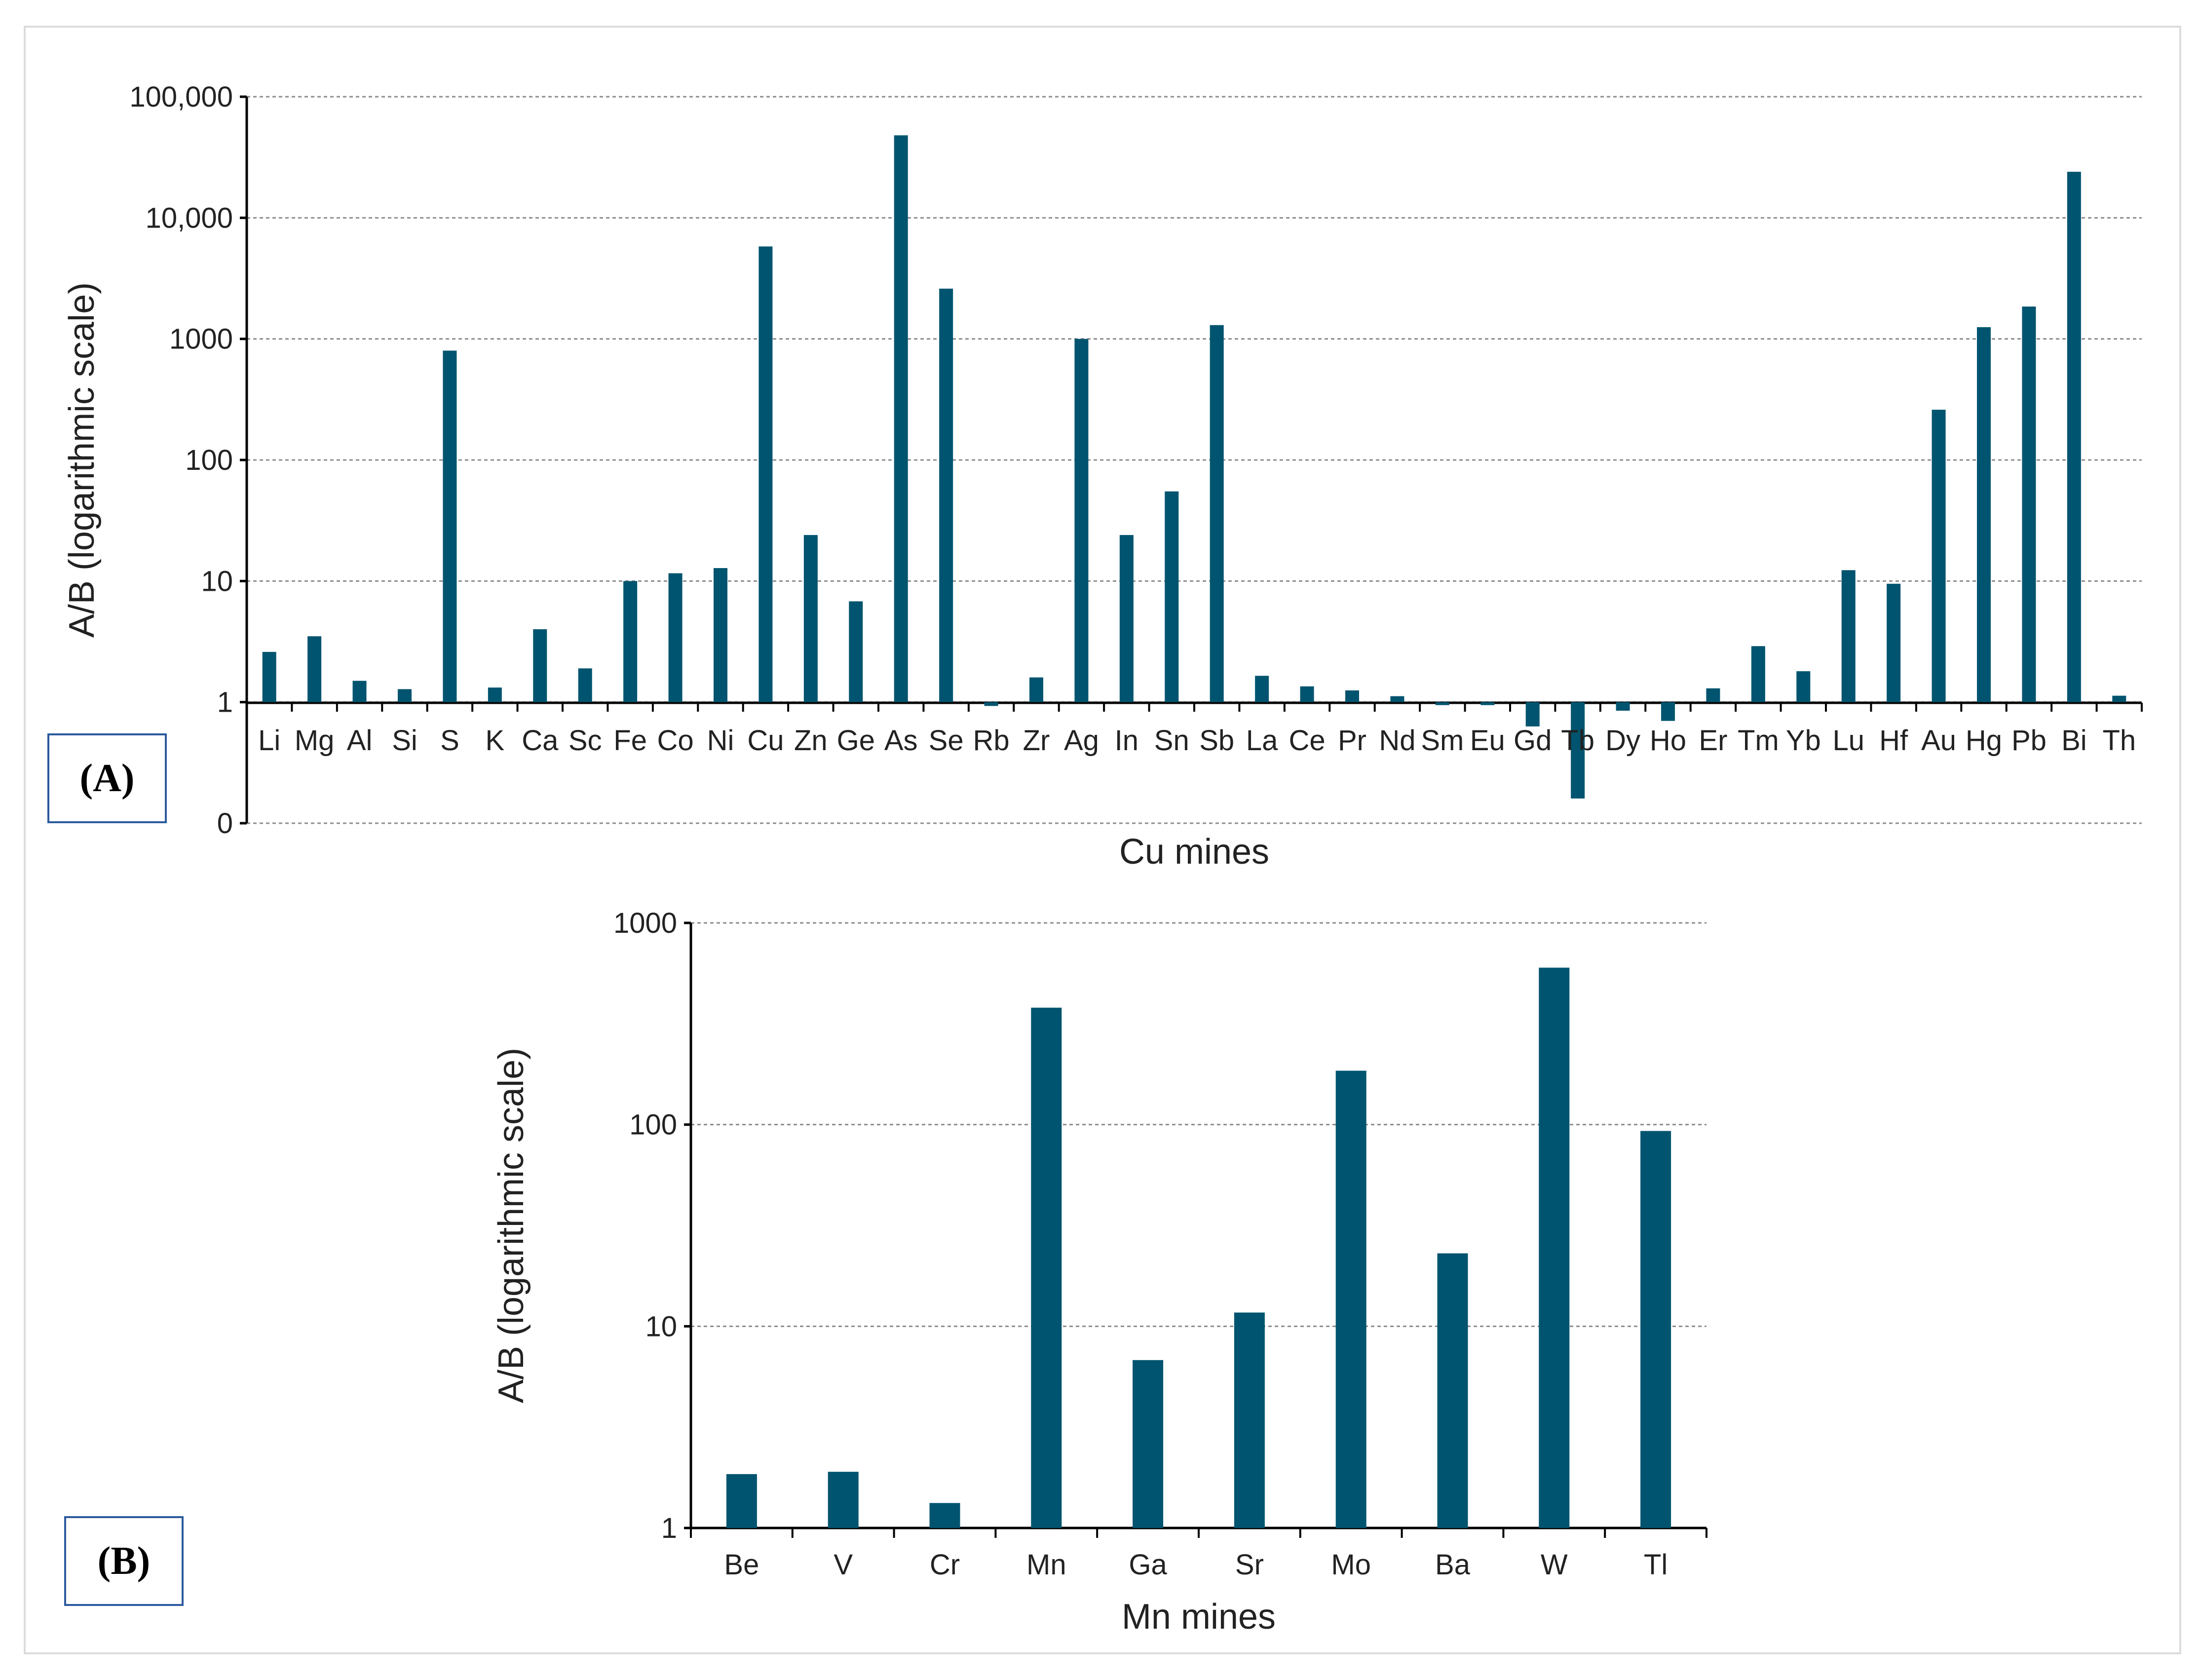 The width and height of the screenshot is (2199, 1680). I want to click on category-label-a: In, so click(1126, 741).